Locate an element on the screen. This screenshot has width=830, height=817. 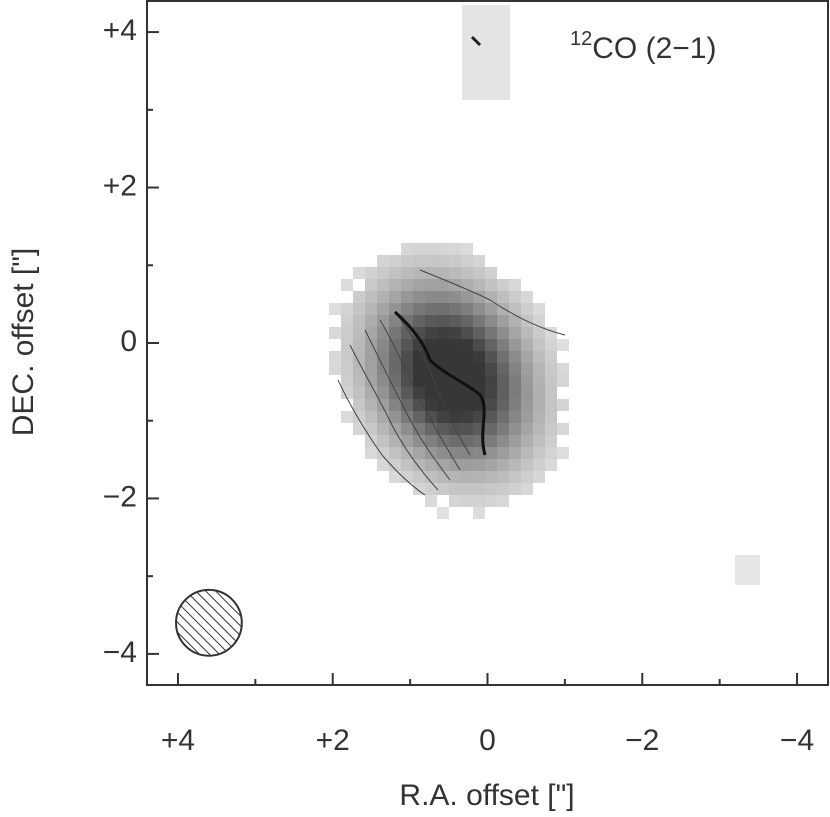
x-tick-label: +4 is located at coordinates (178, 740).